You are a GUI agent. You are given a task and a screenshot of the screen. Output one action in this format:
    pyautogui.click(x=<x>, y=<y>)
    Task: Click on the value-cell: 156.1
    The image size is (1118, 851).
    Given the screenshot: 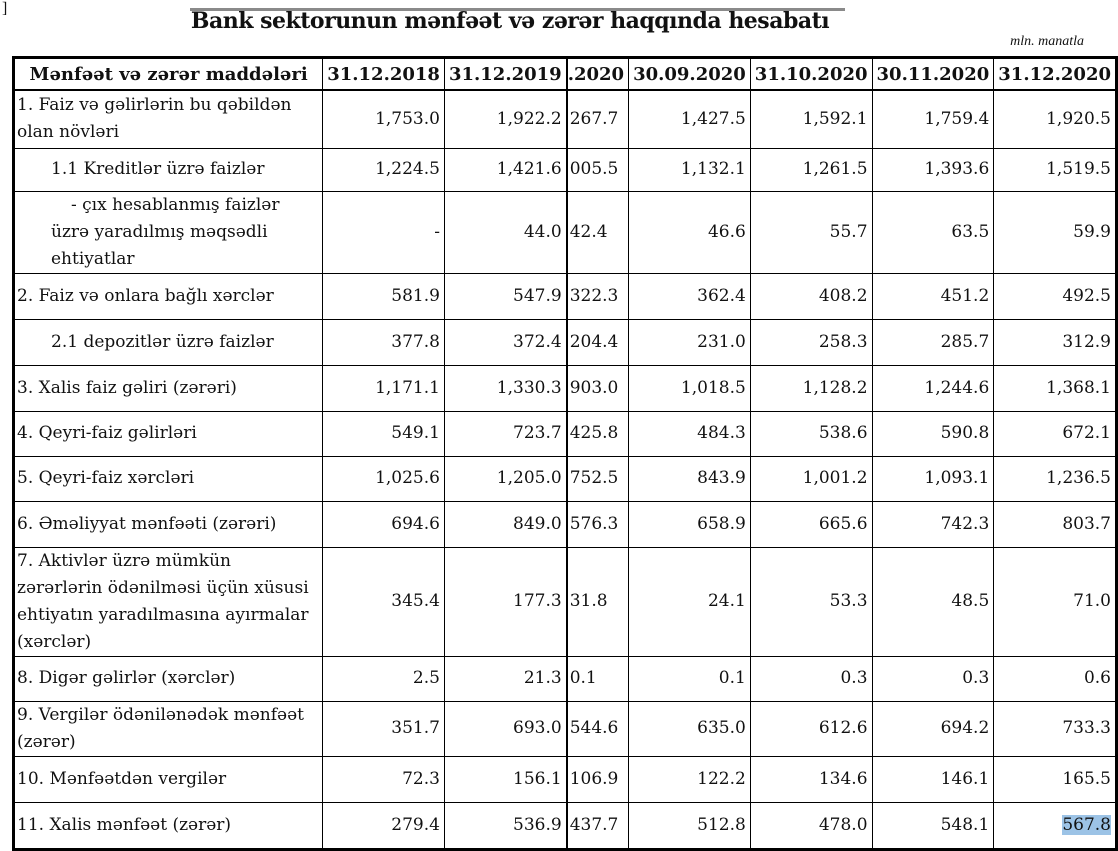 What is the action you would take?
    pyautogui.click(x=505, y=779)
    